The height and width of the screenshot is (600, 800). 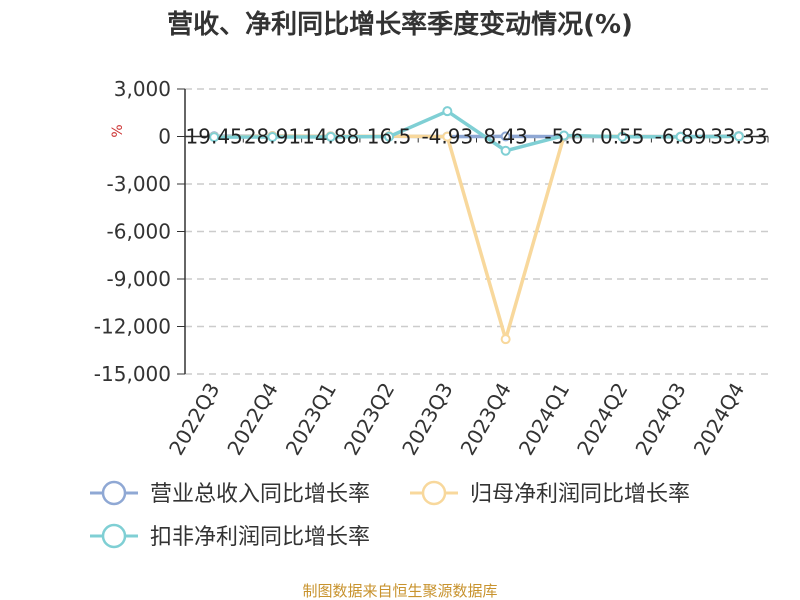 I want to click on x-tick-label: 2024Q1, so click(x=544, y=419).